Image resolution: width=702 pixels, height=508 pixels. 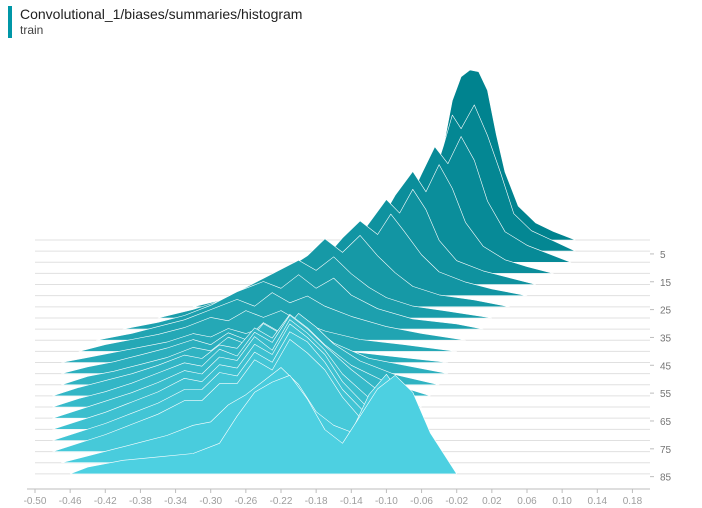 What do you see at coordinates (562, 501) in the screenshot?
I see `x-tick-label: 0.10` at bounding box center [562, 501].